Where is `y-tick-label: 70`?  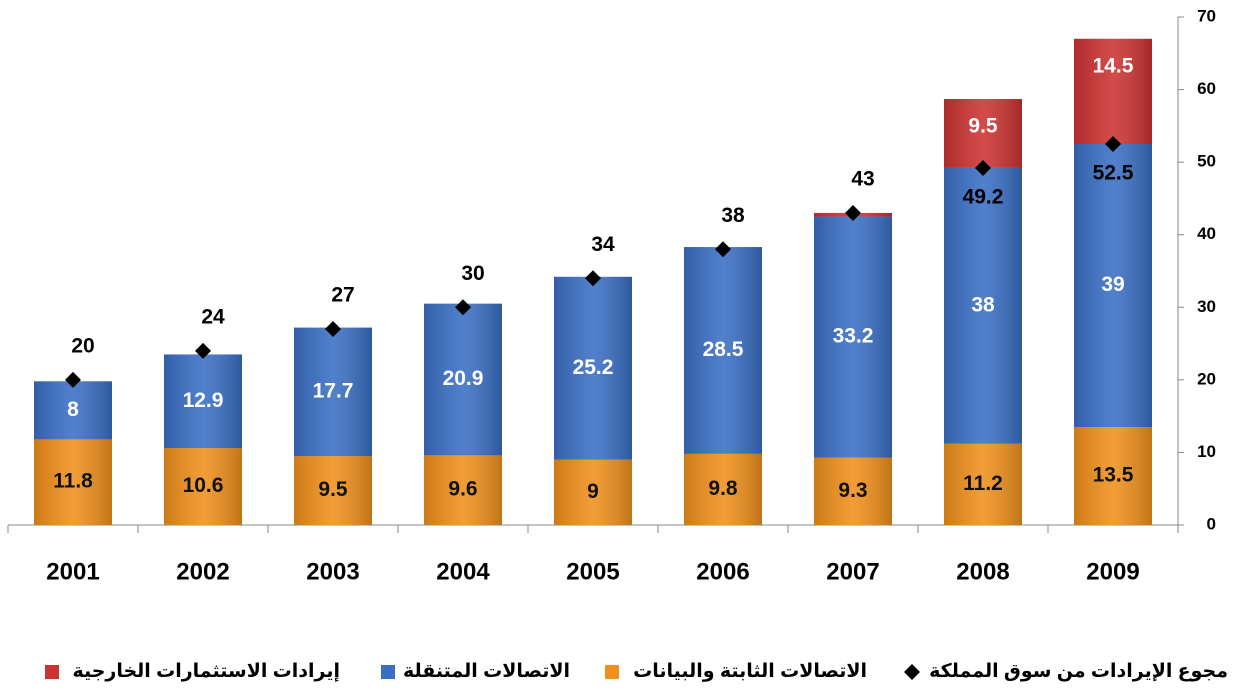 y-tick-label: 70 is located at coordinates (1206, 15).